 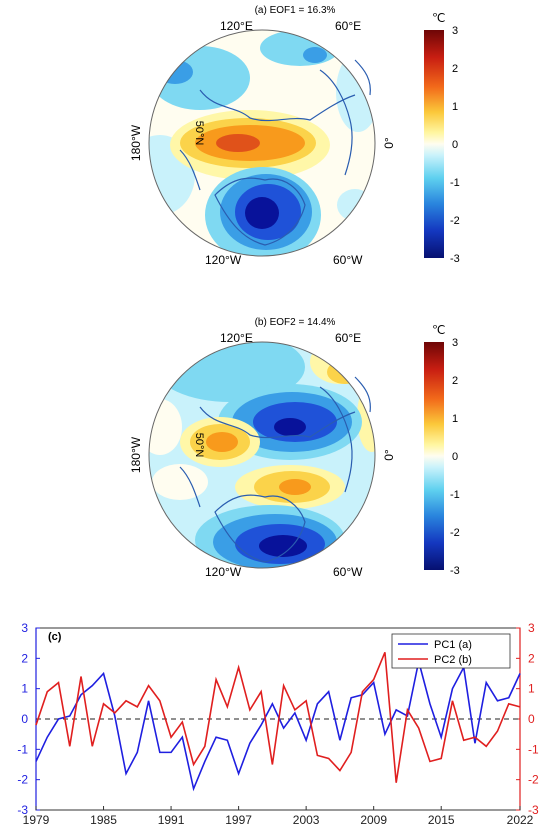 I want to click on eof1-lon-label-120e: 120°E, so click(x=236, y=26).